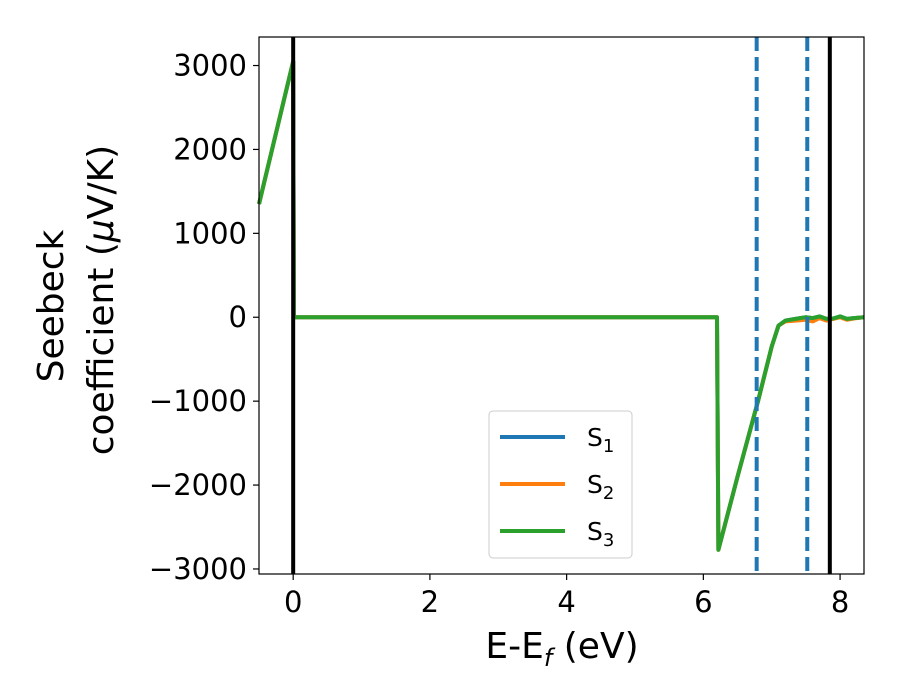  I want to click on y-axis-title-unit: V/K), so click(101, 182).